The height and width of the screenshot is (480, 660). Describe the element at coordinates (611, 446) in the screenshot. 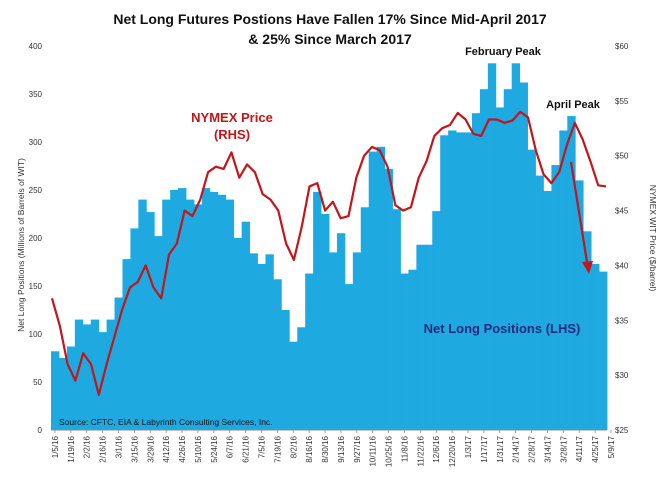

I see `x-tick-label: 5/9/17` at that location.